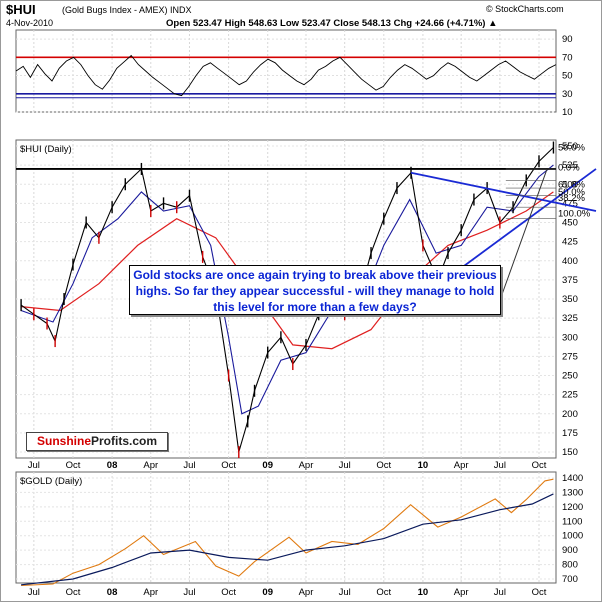  What do you see at coordinates (567, 76) in the screenshot?
I see `rsi-y-tick-label: 50` at bounding box center [567, 76].